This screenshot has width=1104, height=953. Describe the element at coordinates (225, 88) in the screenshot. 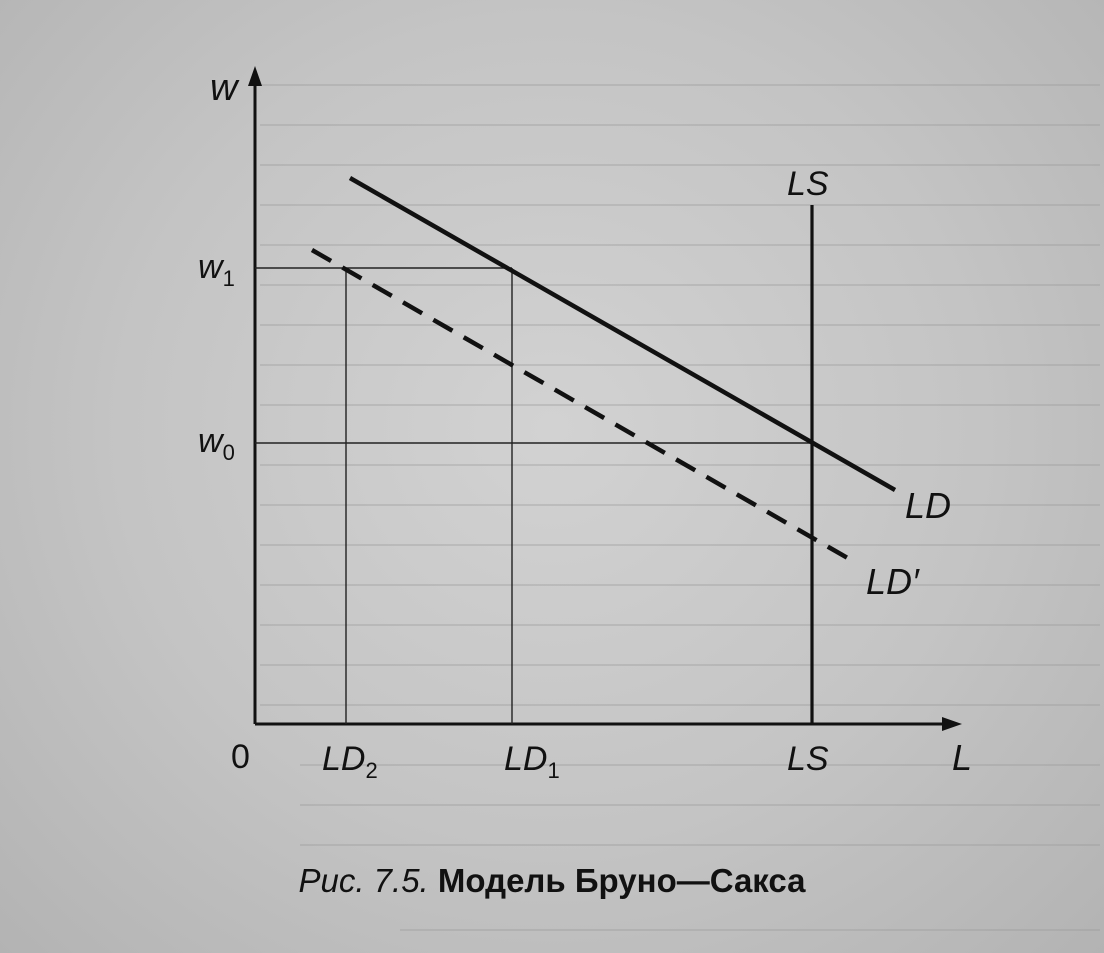

I see `y-axis-label: w` at that location.